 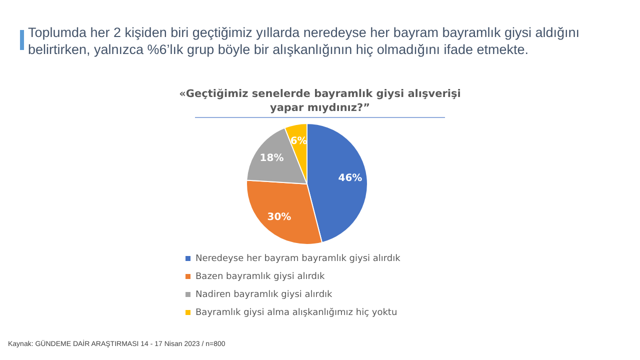 What do you see at coordinates (299, 259) in the screenshot?
I see `legend-label: Neredeyse her bayram bayramlık giysi alırdık` at bounding box center [299, 259].